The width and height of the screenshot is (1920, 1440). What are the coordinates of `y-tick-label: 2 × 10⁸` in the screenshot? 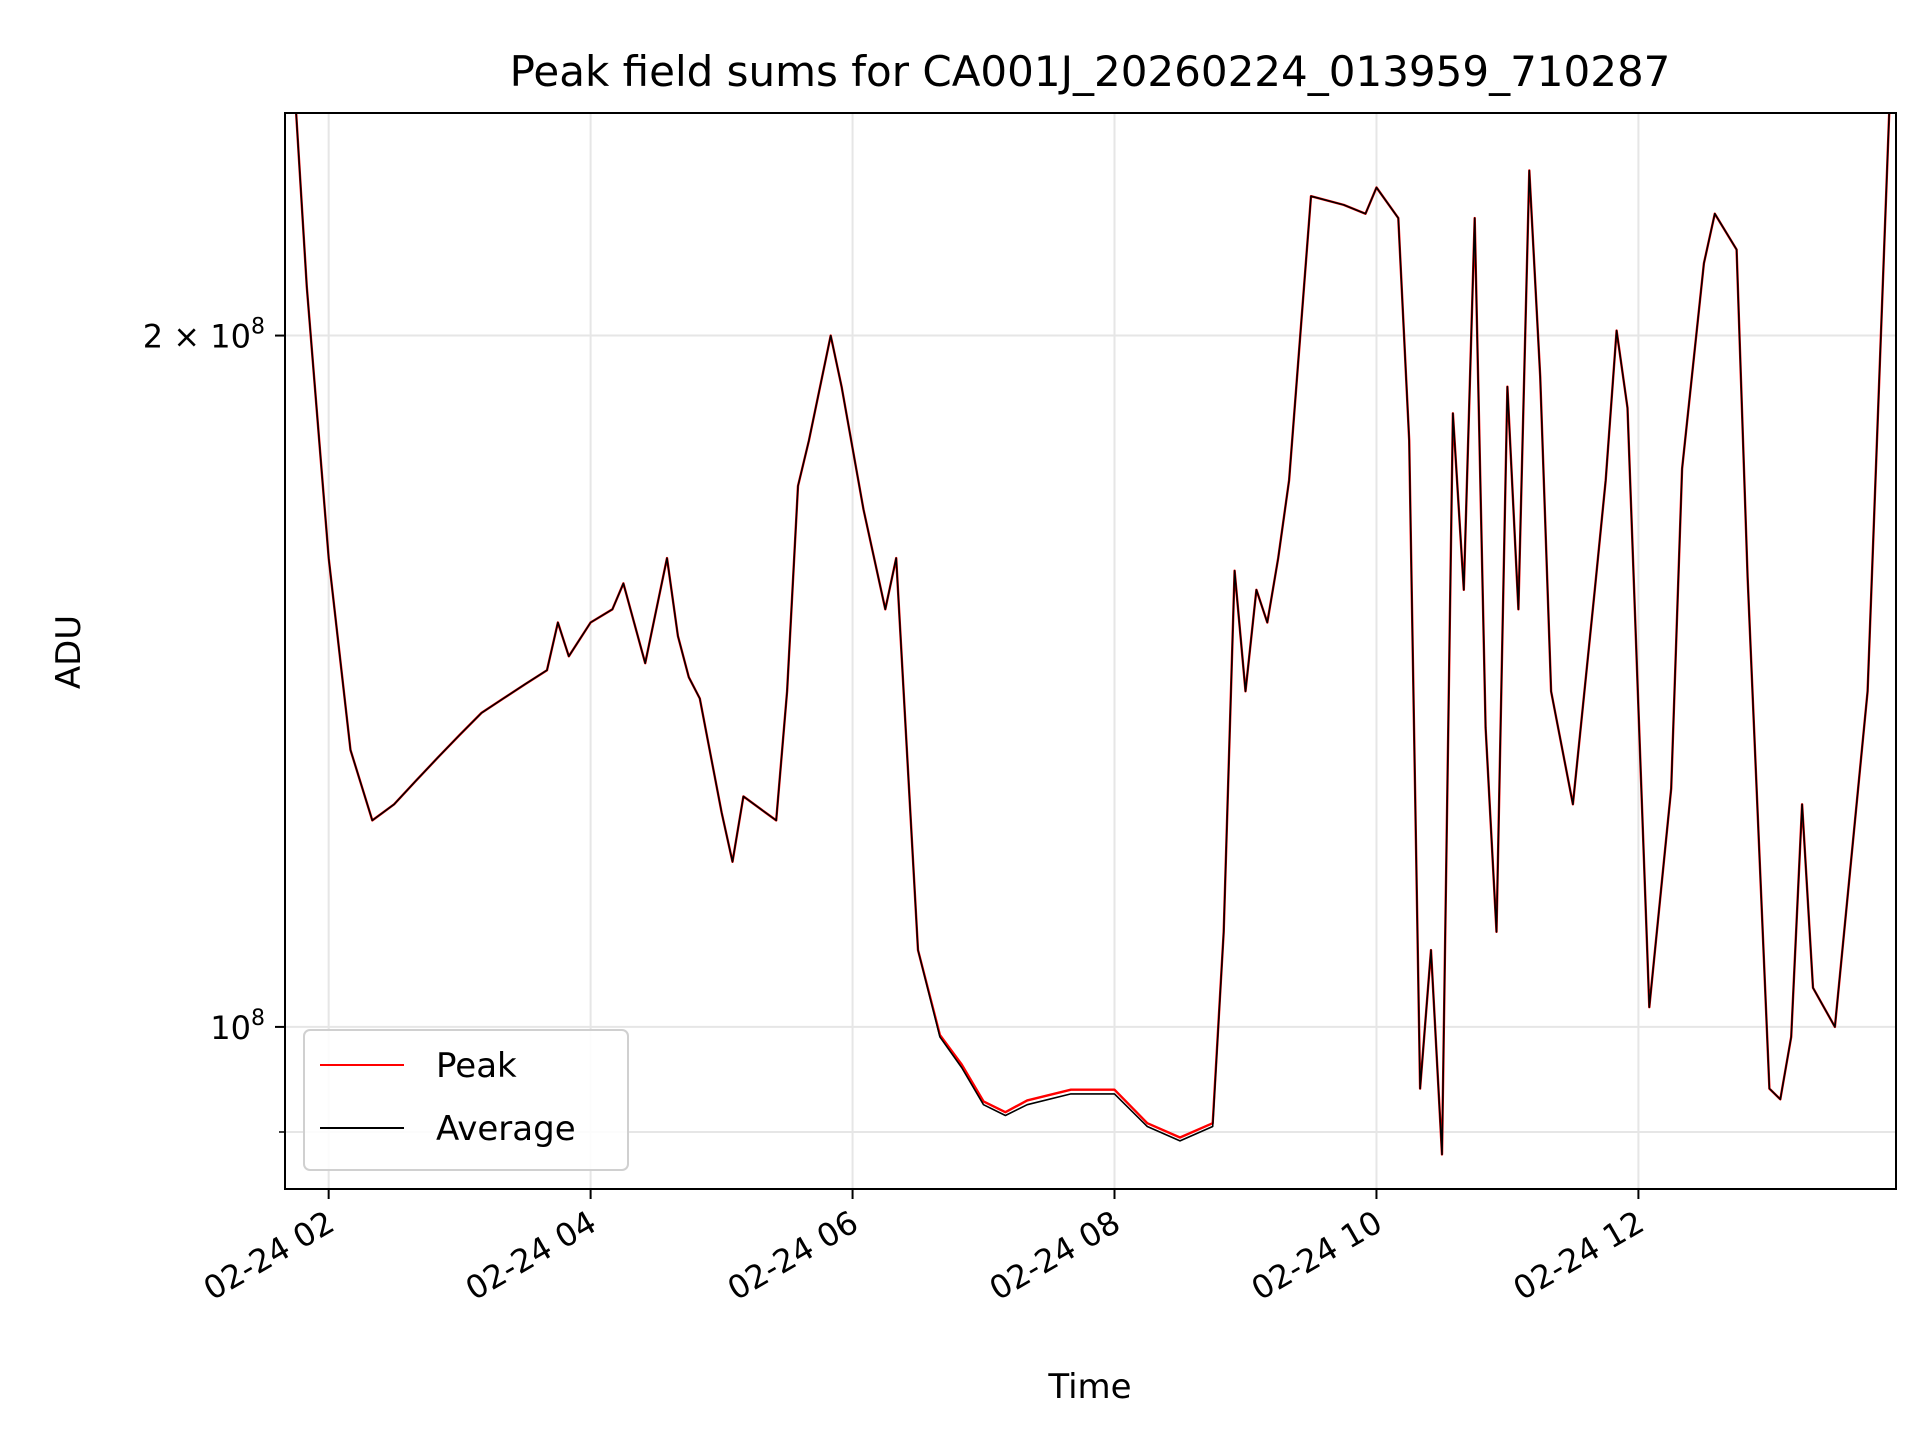 It's located at (204, 335).